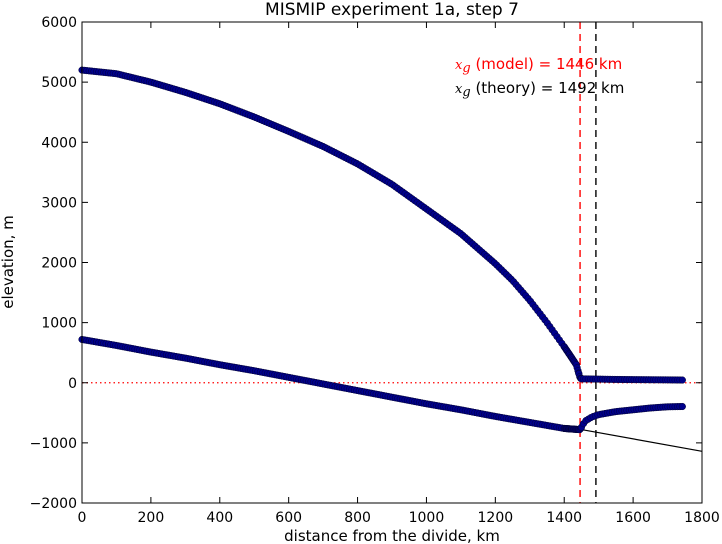 The image size is (722, 544). I want to click on annotation-theory-subscript: g, so click(466, 92).